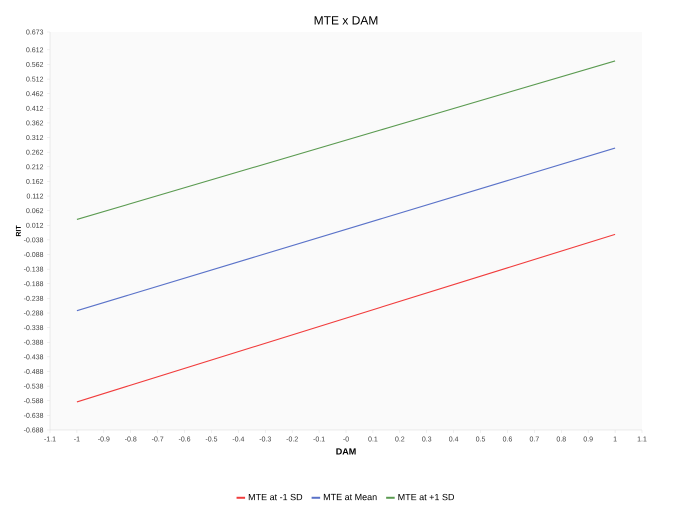 This screenshot has width=683, height=516. What do you see at coordinates (350, 497) in the screenshot?
I see `legend-label: MTE at Mean` at bounding box center [350, 497].